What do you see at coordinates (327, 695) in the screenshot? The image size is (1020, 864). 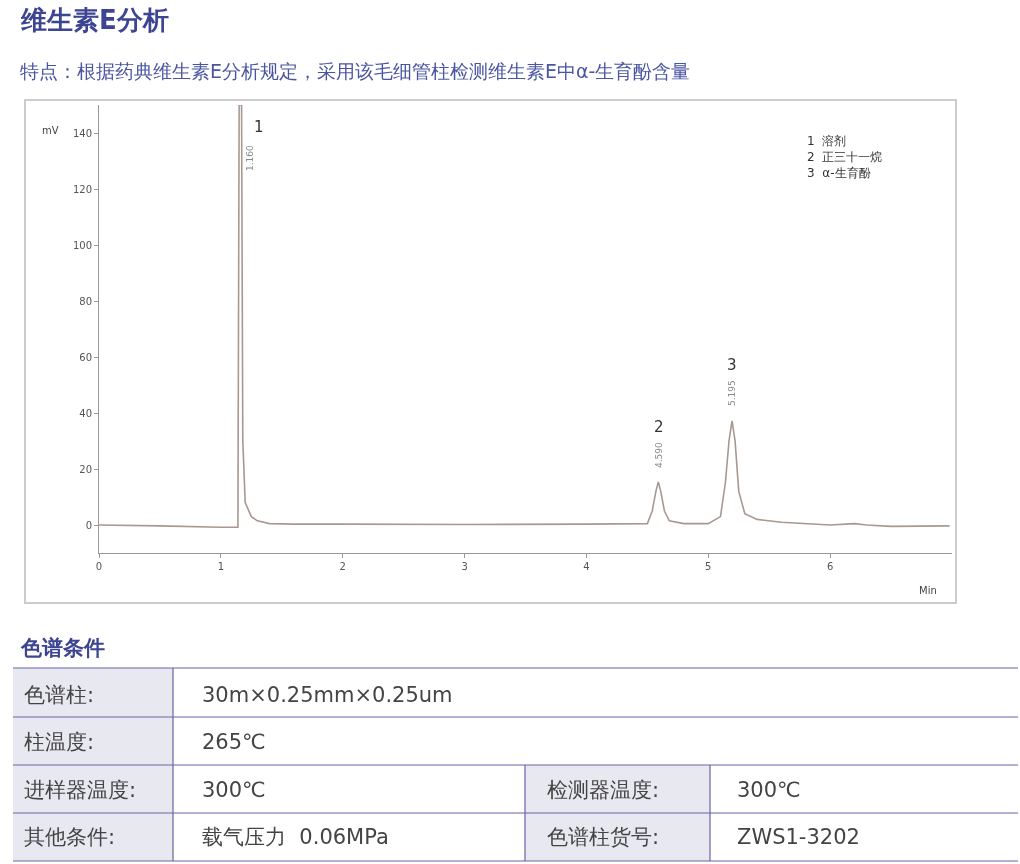 I see `text: 30m×0.25mm×0.25um` at bounding box center [327, 695].